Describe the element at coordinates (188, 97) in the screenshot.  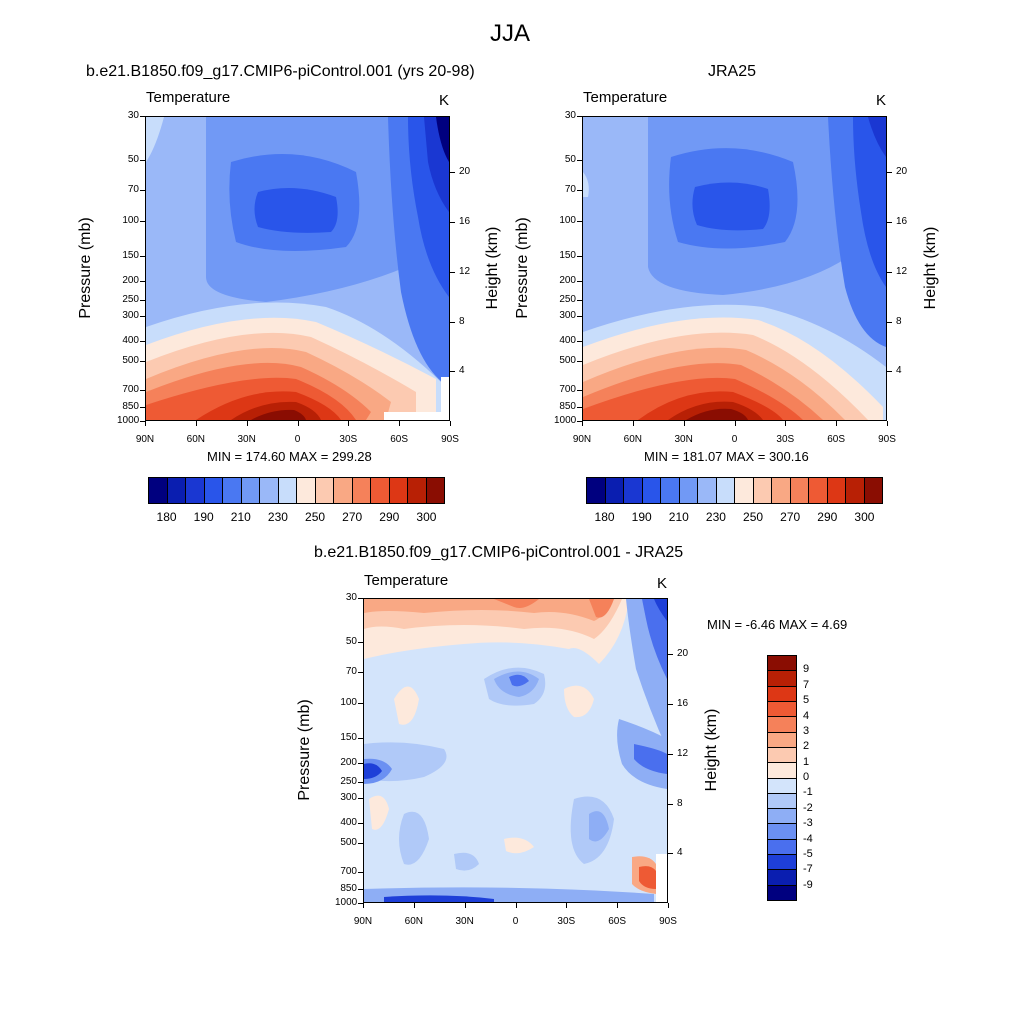
I see `panel1-variable: Temperature` at that location.